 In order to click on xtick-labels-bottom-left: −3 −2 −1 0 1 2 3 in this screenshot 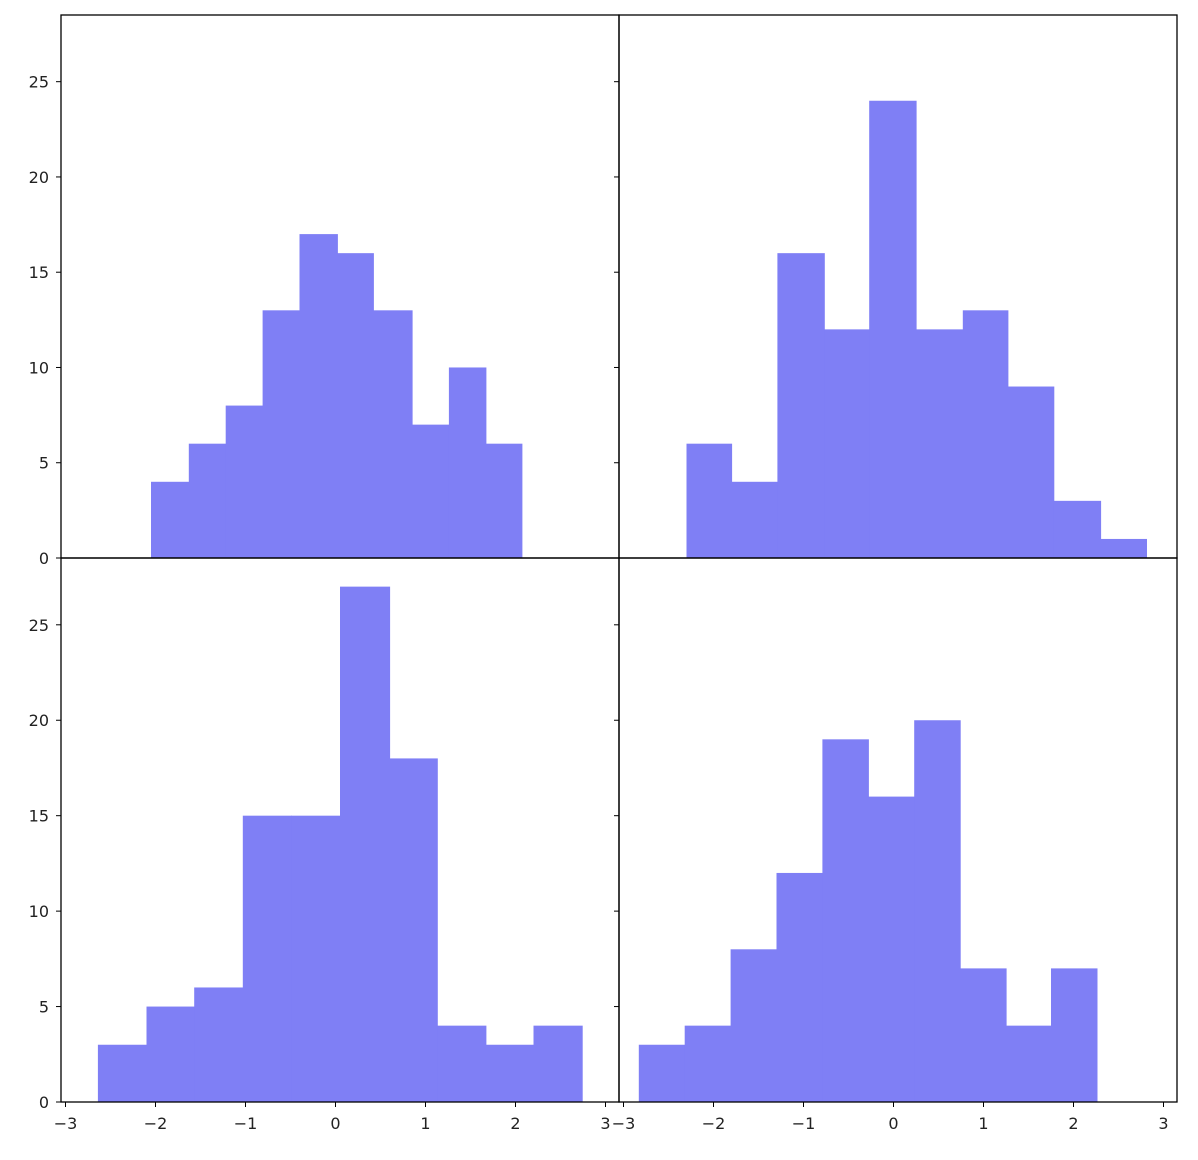, I will do `click(332, 1123)`.